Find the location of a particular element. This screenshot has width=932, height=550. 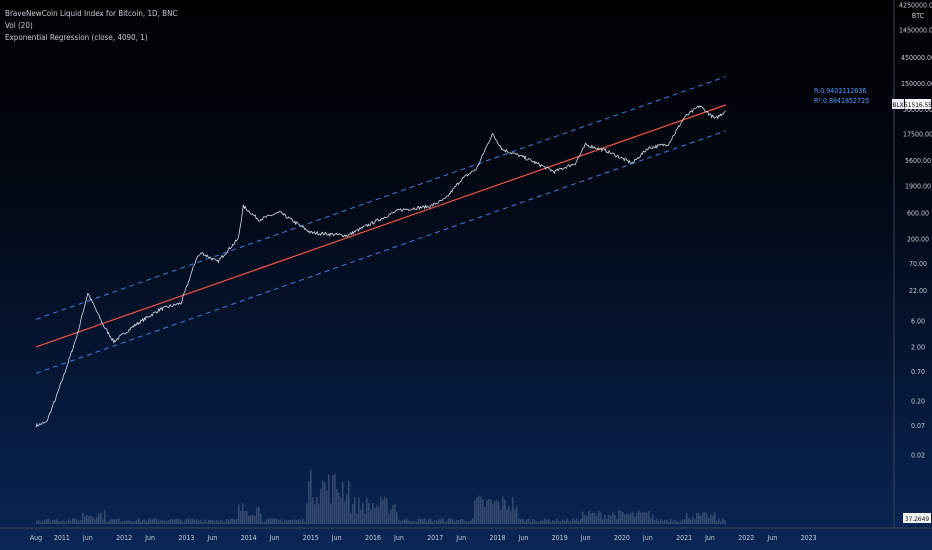

price-tick-label: 22.00 is located at coordinates (918, 291).